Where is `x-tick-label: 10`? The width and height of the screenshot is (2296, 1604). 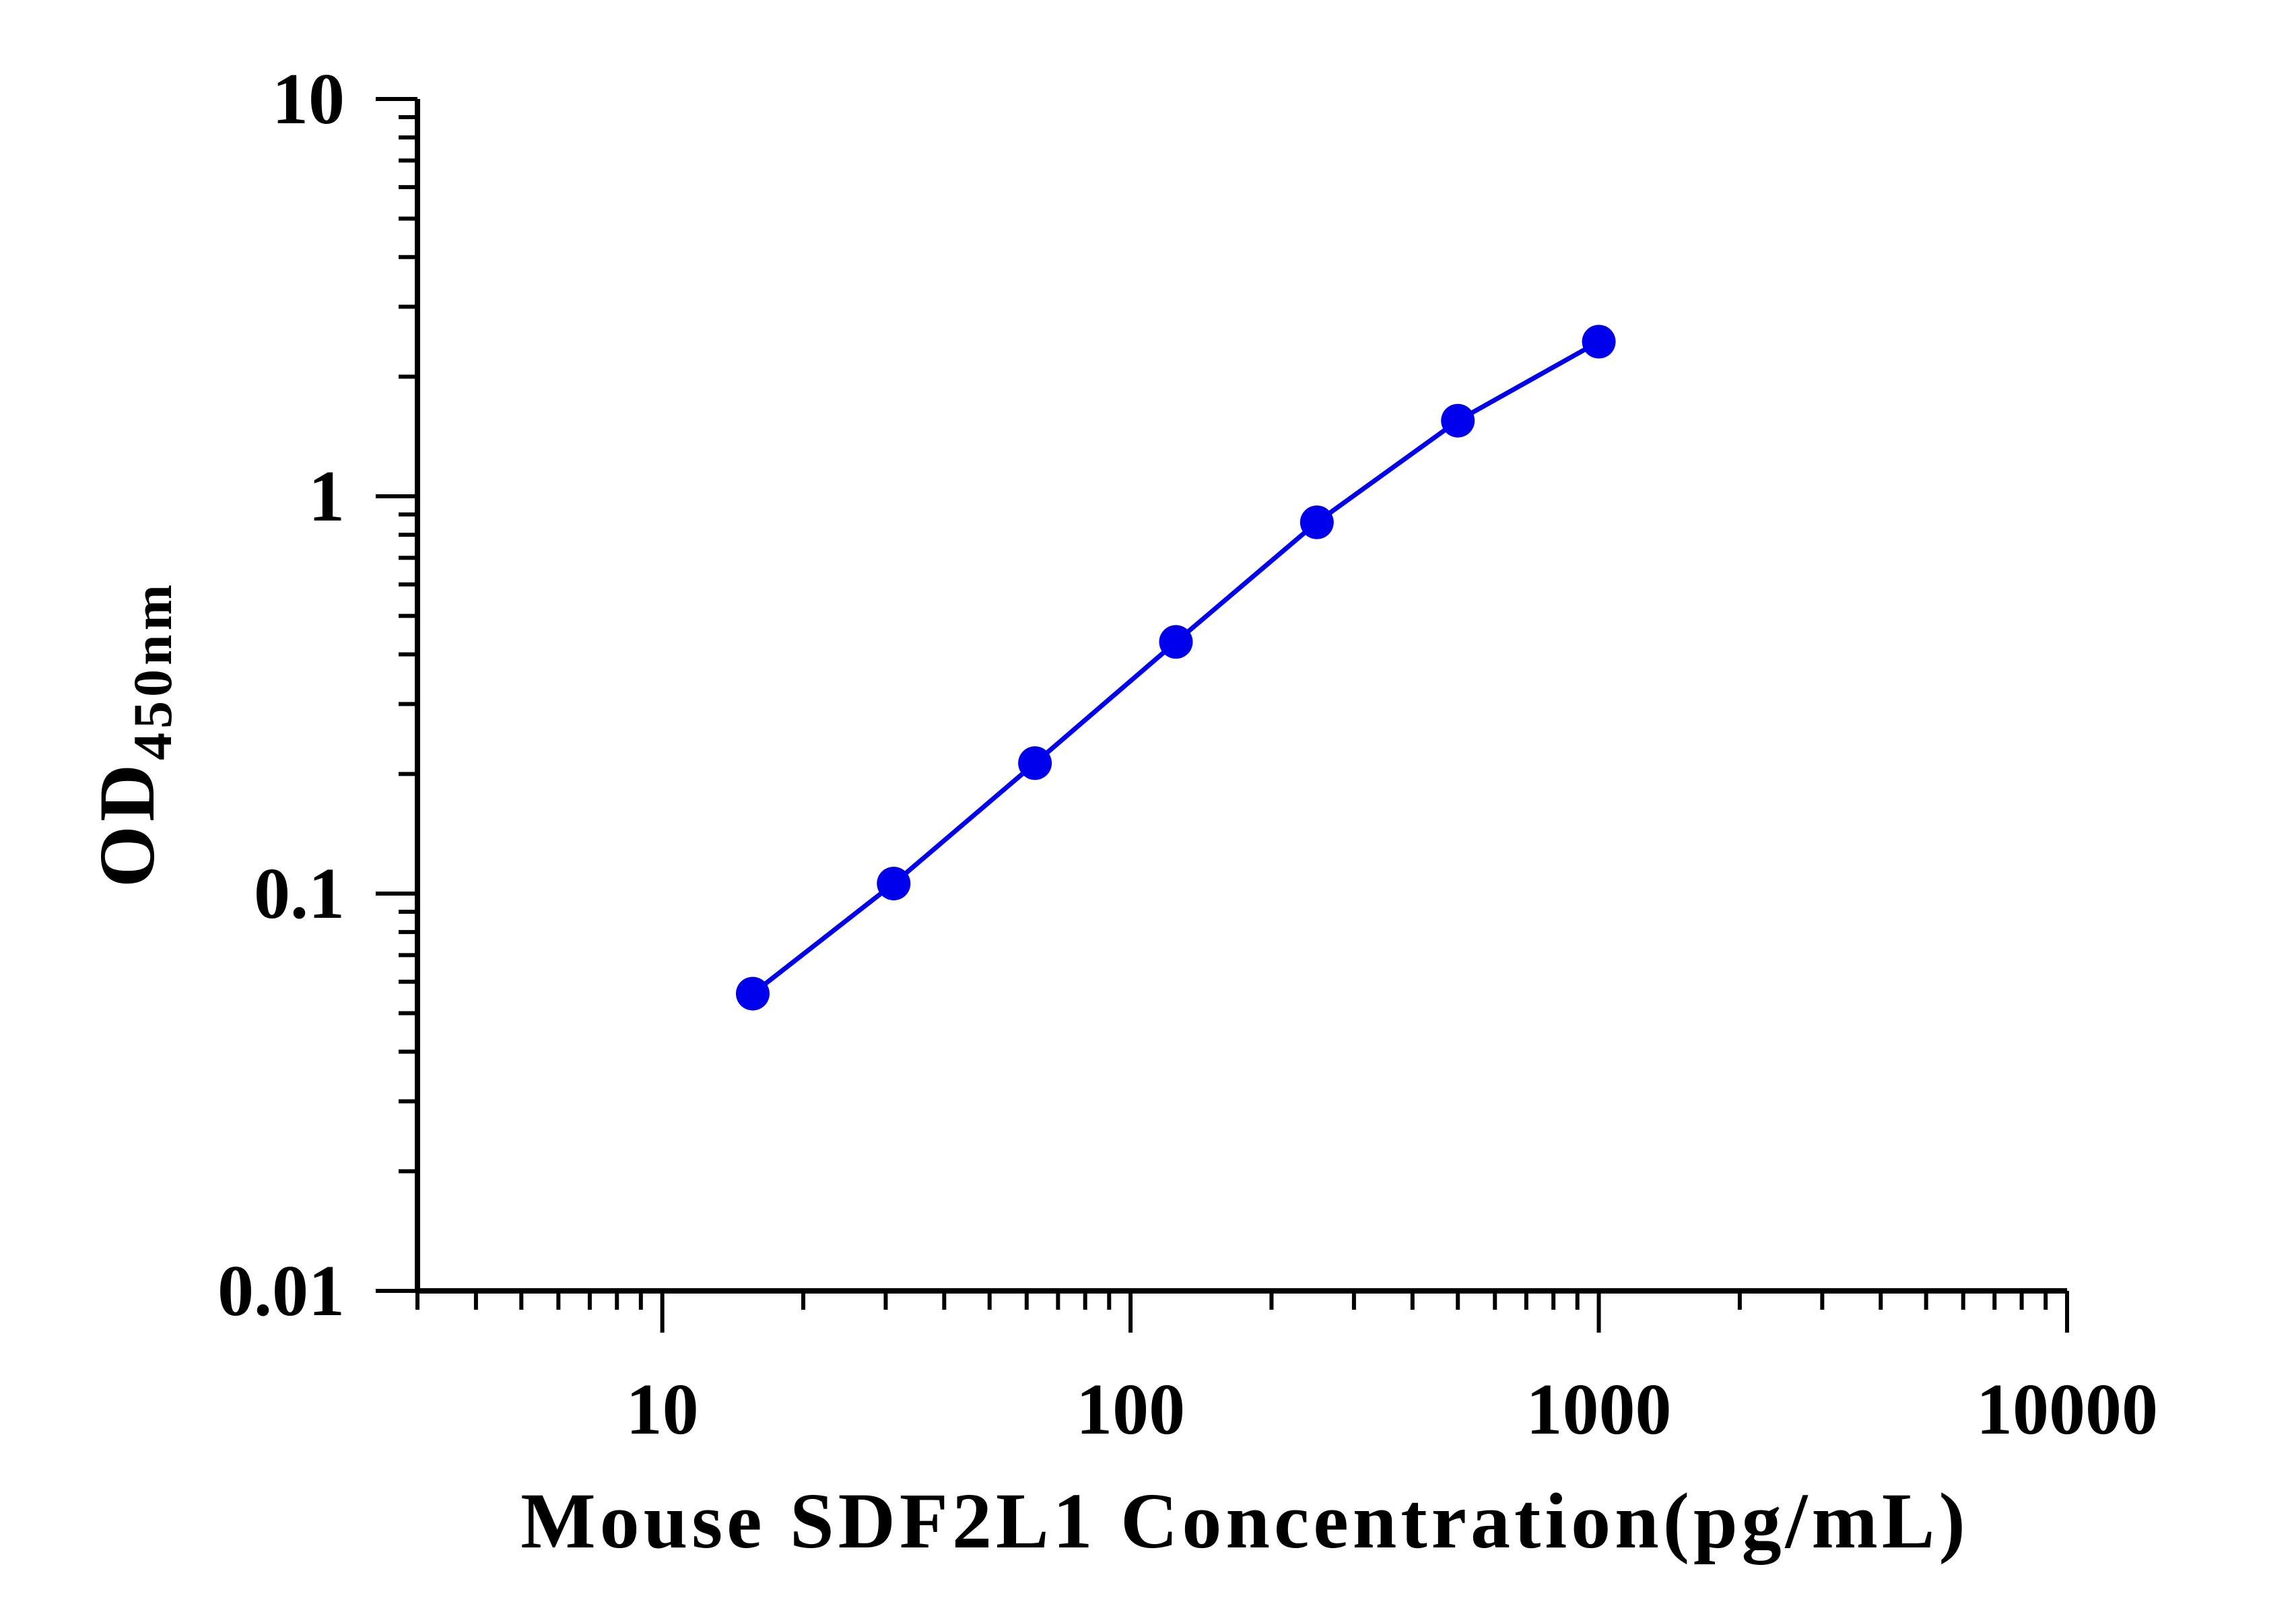
x-tick-label: 10 is located at coordinates (662, 1410).